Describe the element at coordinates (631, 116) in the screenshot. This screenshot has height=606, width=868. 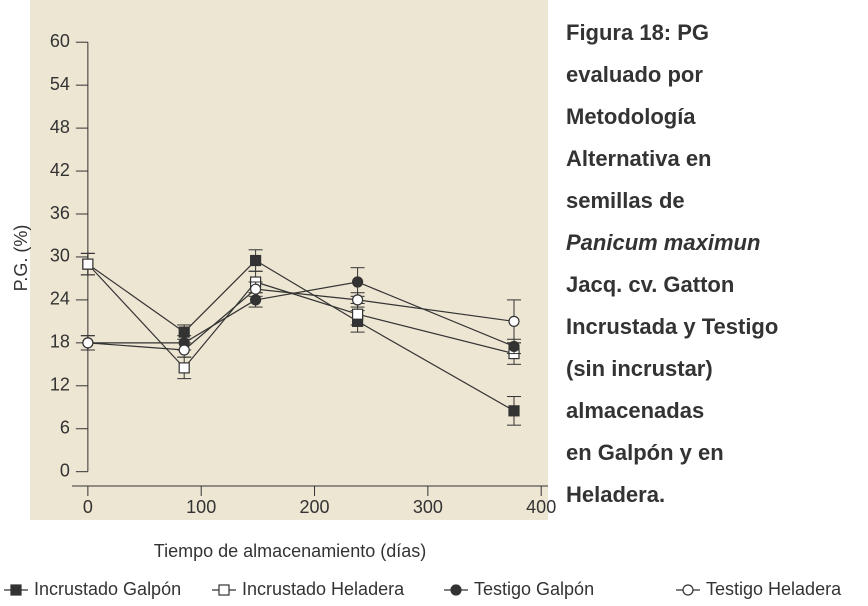
I see `chart-title: Metodología` at that location.